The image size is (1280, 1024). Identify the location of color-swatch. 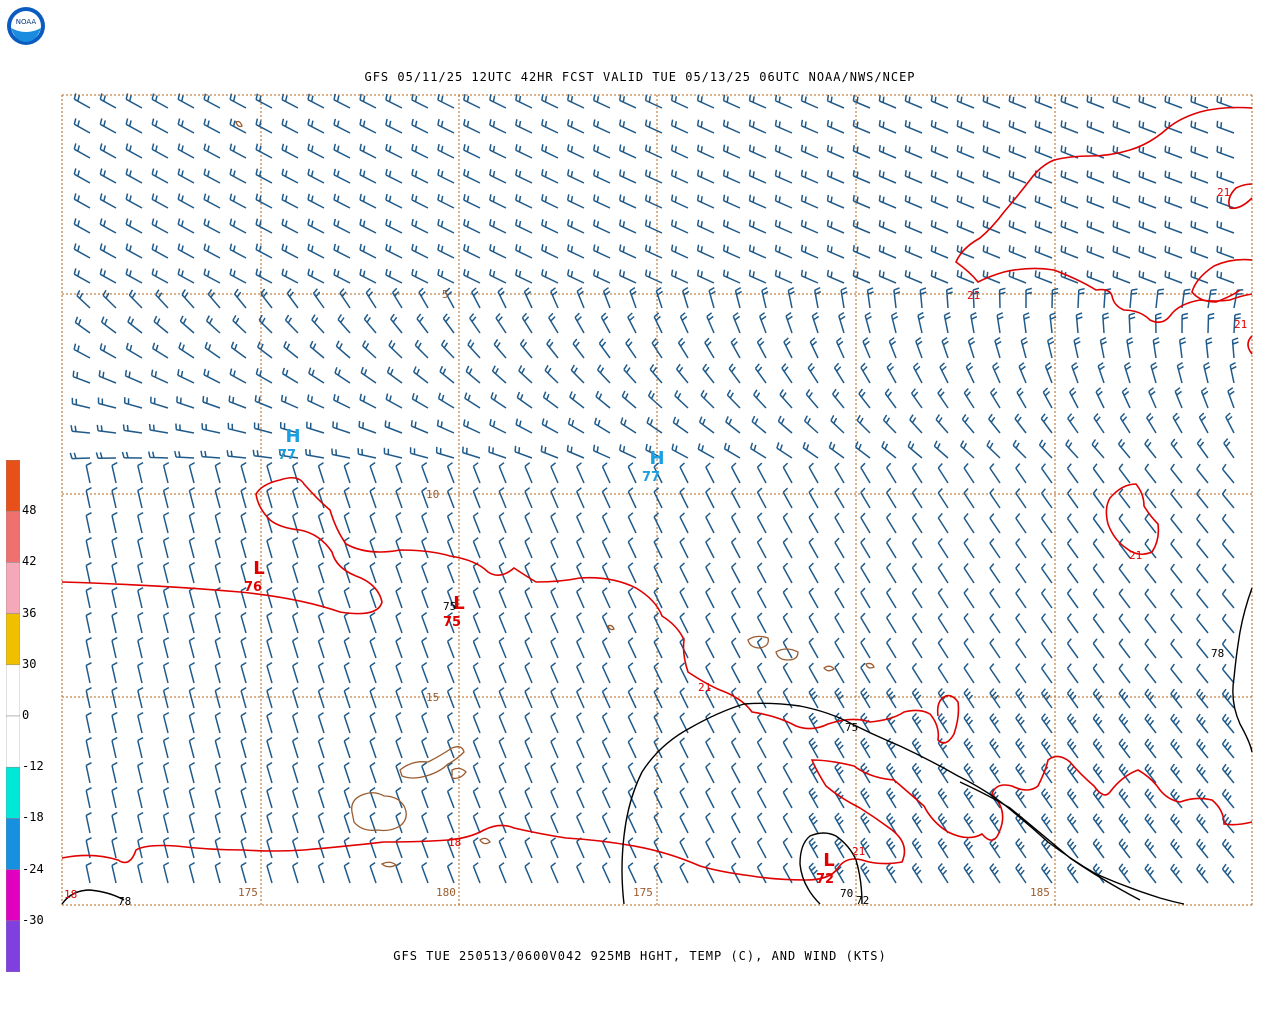
(13, 588).